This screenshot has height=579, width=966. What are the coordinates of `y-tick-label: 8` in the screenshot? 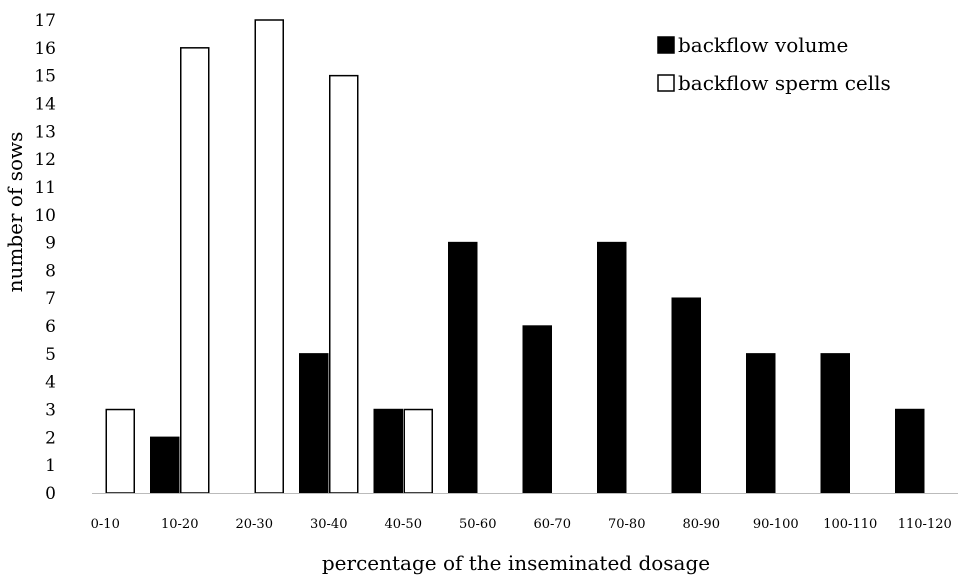 It's located at (50, 271).